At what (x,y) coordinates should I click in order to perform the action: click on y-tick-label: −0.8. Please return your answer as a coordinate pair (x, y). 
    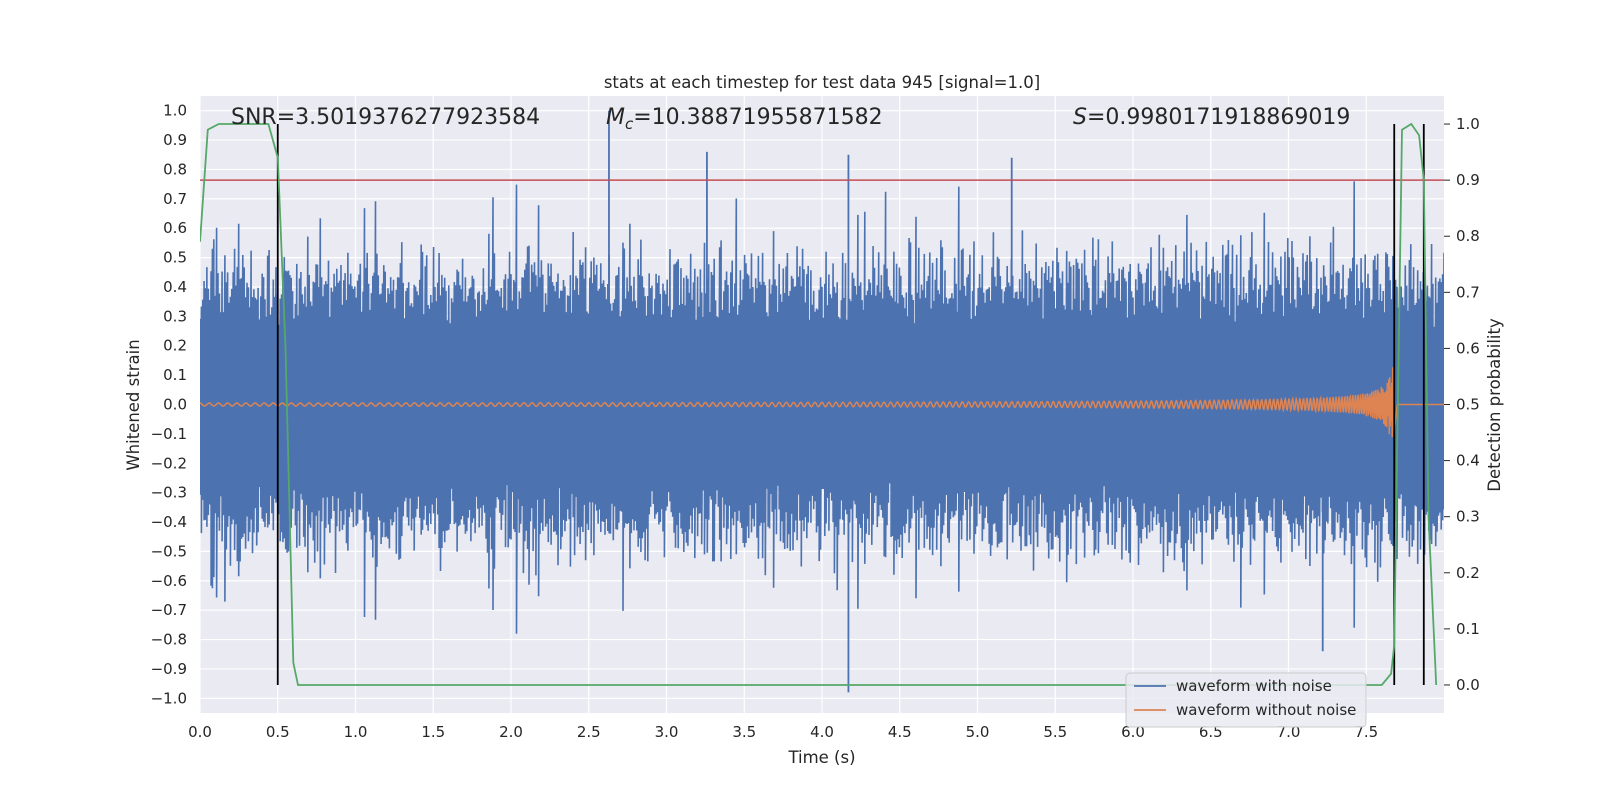
    Looking at the image, I should click on (169, 640).